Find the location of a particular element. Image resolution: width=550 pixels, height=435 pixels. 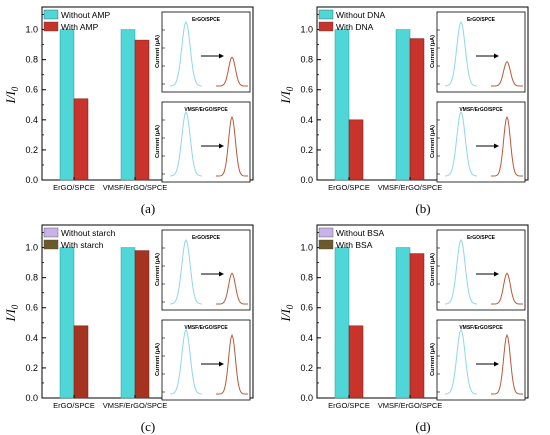

panel-caption: (d) is located at coordinates (422, 426).